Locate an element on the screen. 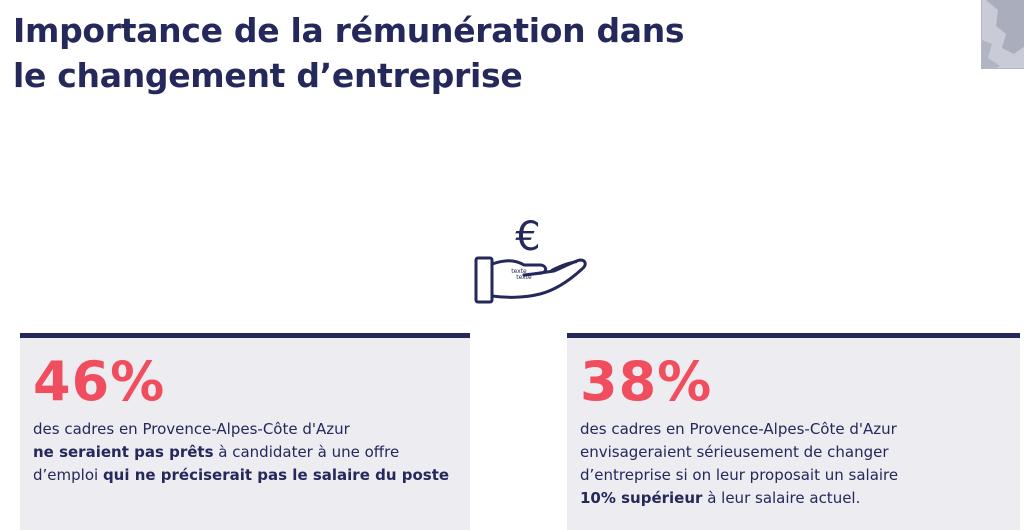 Image resolution: width=1024 pixels, height=530 pixels. france-map-icon is located at coordinates (1003, 34).